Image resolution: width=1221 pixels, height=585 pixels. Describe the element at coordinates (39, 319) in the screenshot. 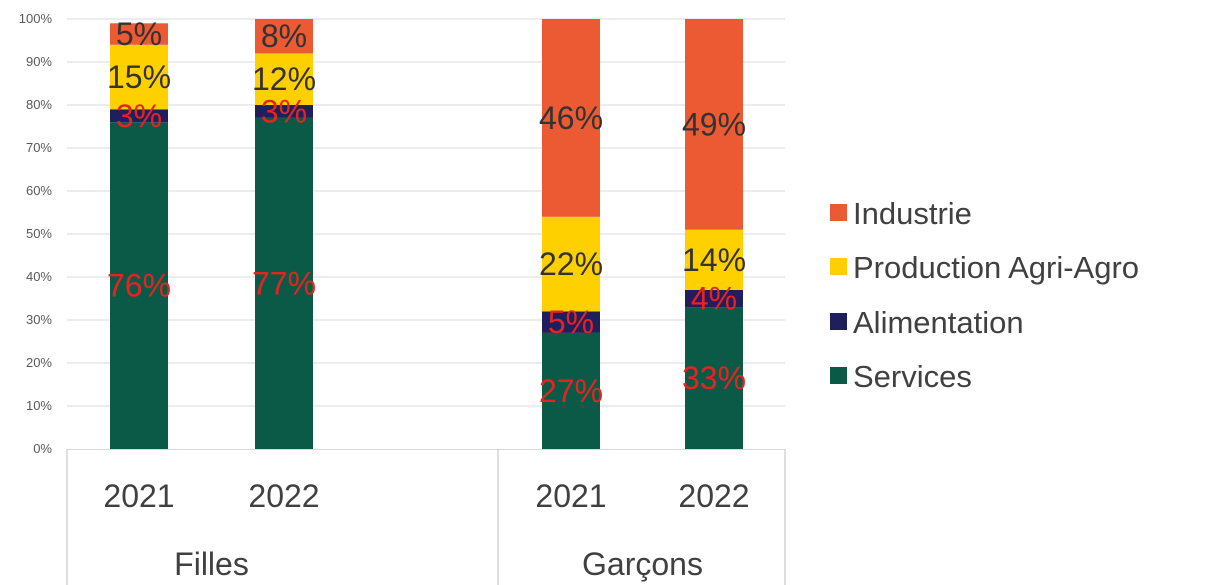

I see `y-tick-label: 30%` at that location.